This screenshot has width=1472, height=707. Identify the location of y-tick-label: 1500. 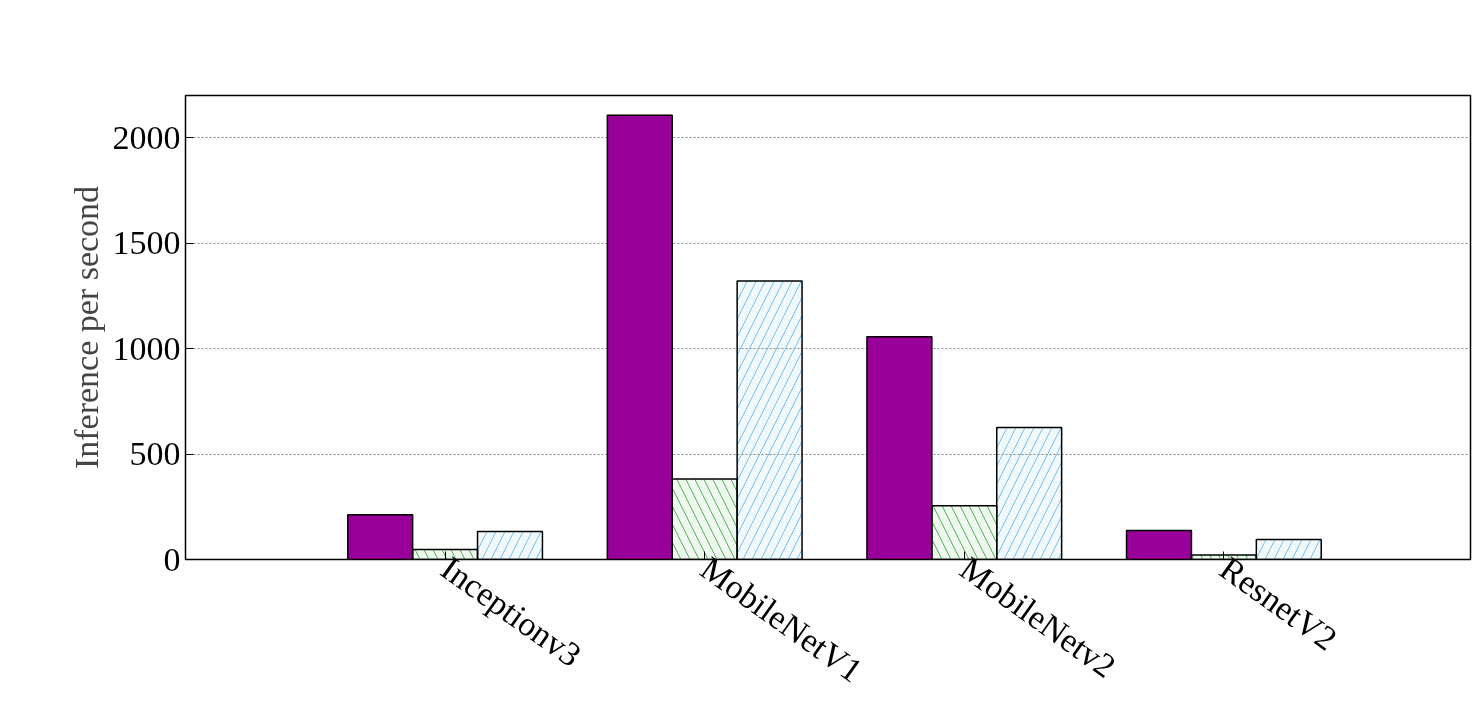
(146, 243).